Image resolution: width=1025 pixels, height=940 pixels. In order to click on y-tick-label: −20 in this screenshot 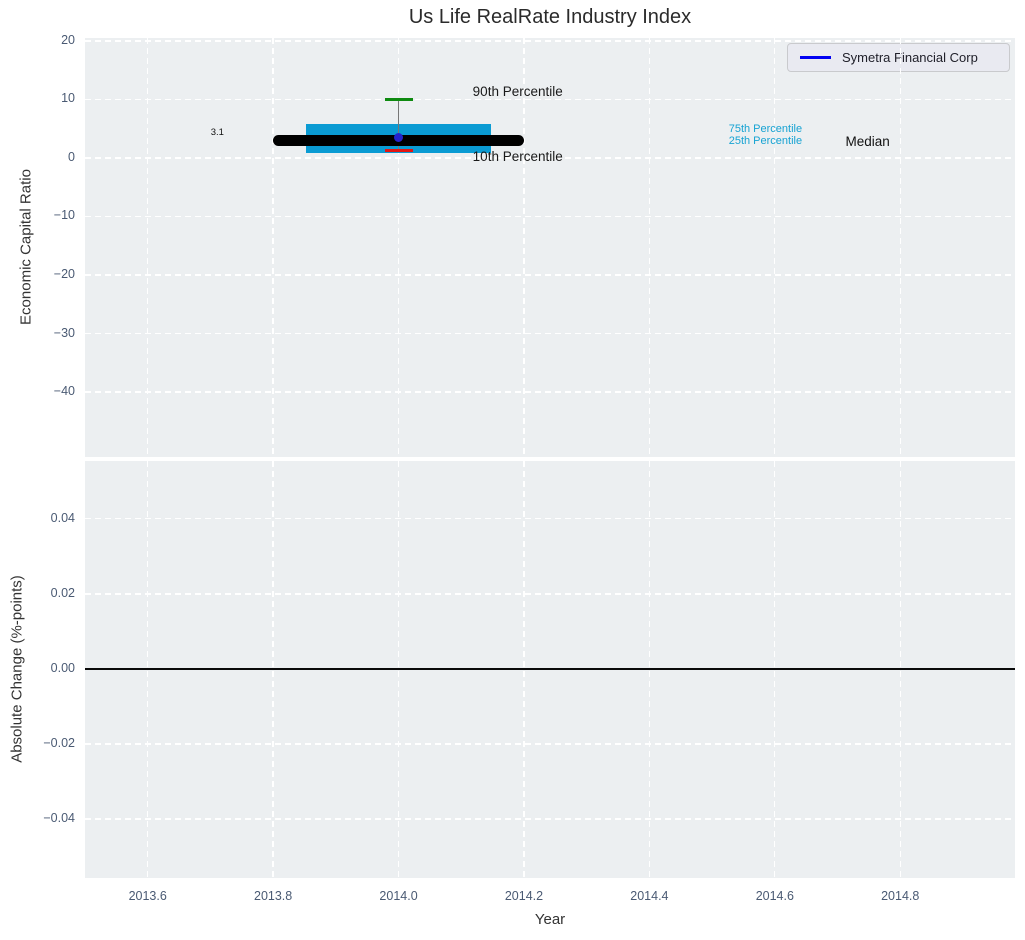, I will do `click(64, 274)`.